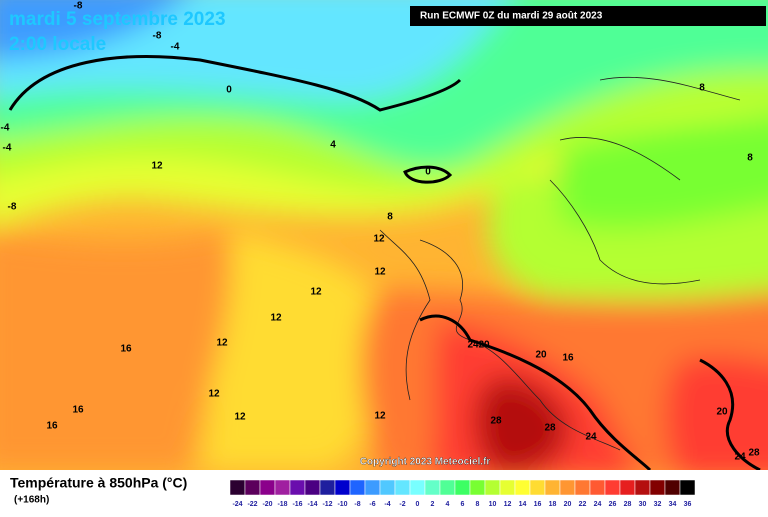 Image resolution: width=768 pixels, height=517 pixels. I want to click on scale-label: 16, so click(538, 504).